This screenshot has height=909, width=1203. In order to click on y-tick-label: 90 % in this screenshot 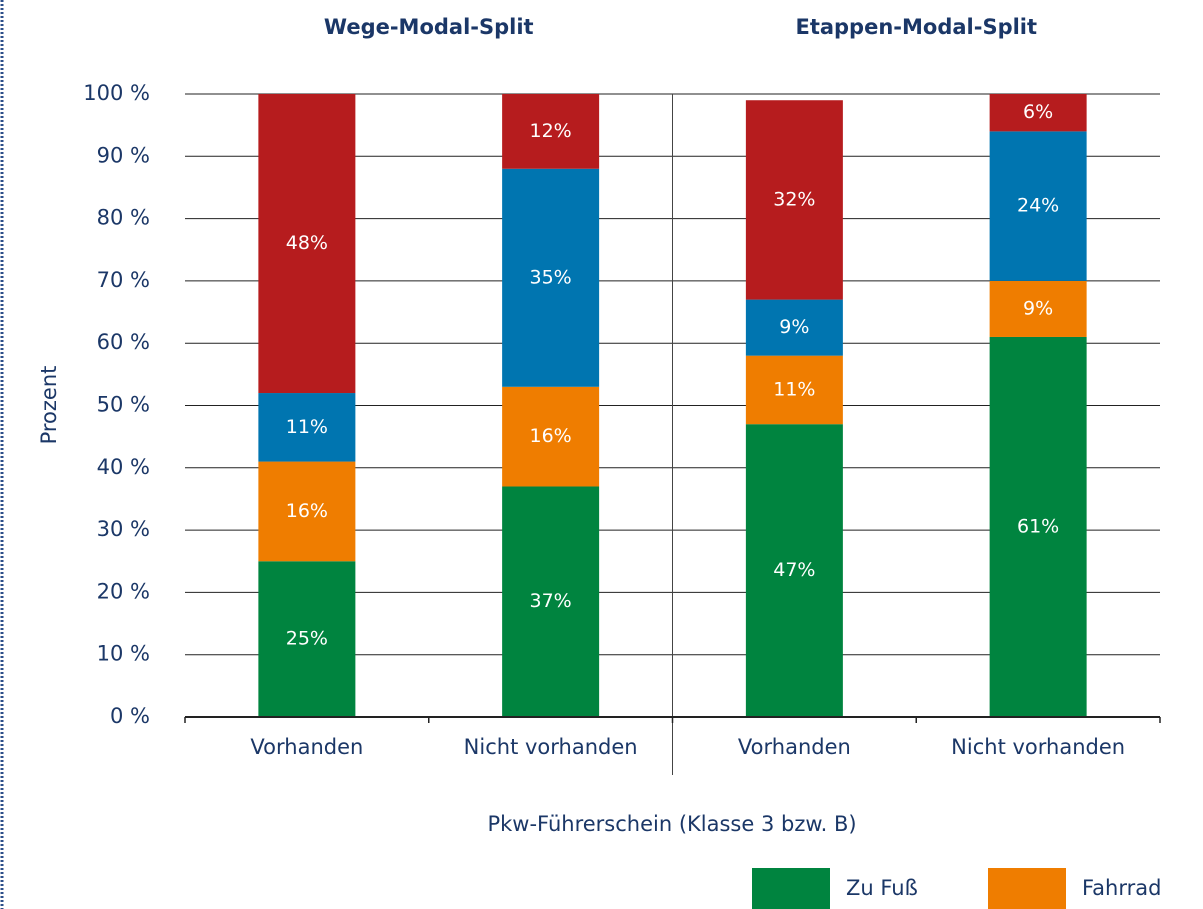, I will do `click(123, 155)`.